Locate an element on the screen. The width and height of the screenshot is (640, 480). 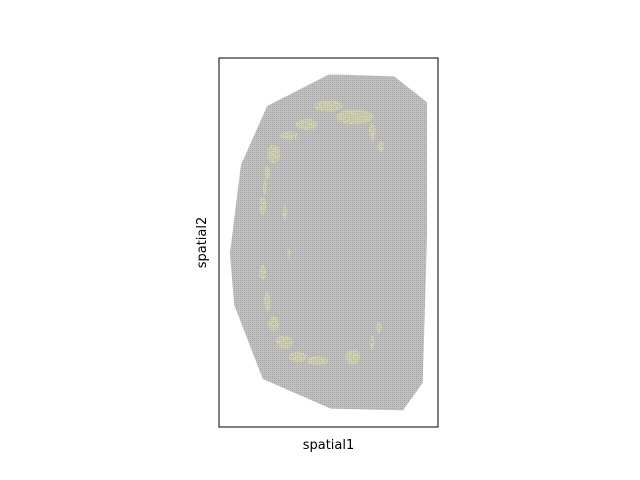
x-axis-label: spatial1 is located at coordinates (329, 445).